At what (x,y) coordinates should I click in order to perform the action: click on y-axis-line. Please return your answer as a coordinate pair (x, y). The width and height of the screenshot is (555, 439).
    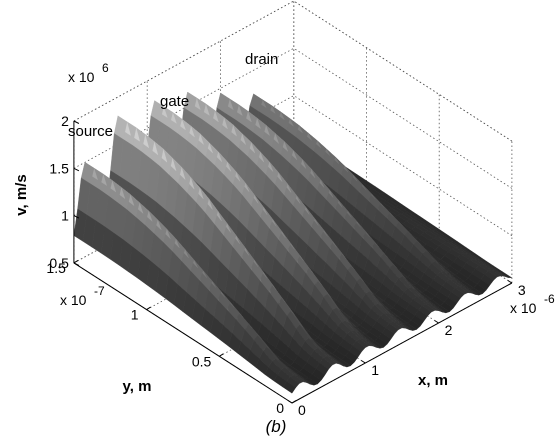
    Looking at the image, I should click on (183, 333).